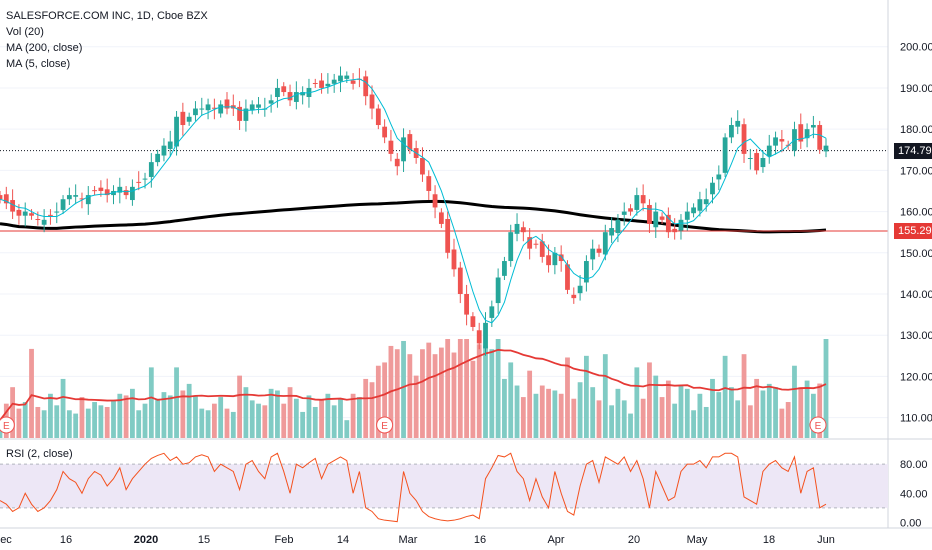 The image size is (932, 550). What do you see at coordinates (38, 64) in the screenshot?
I see `legend-ma5: MA (5, close)` at bounding box center [38, 64].